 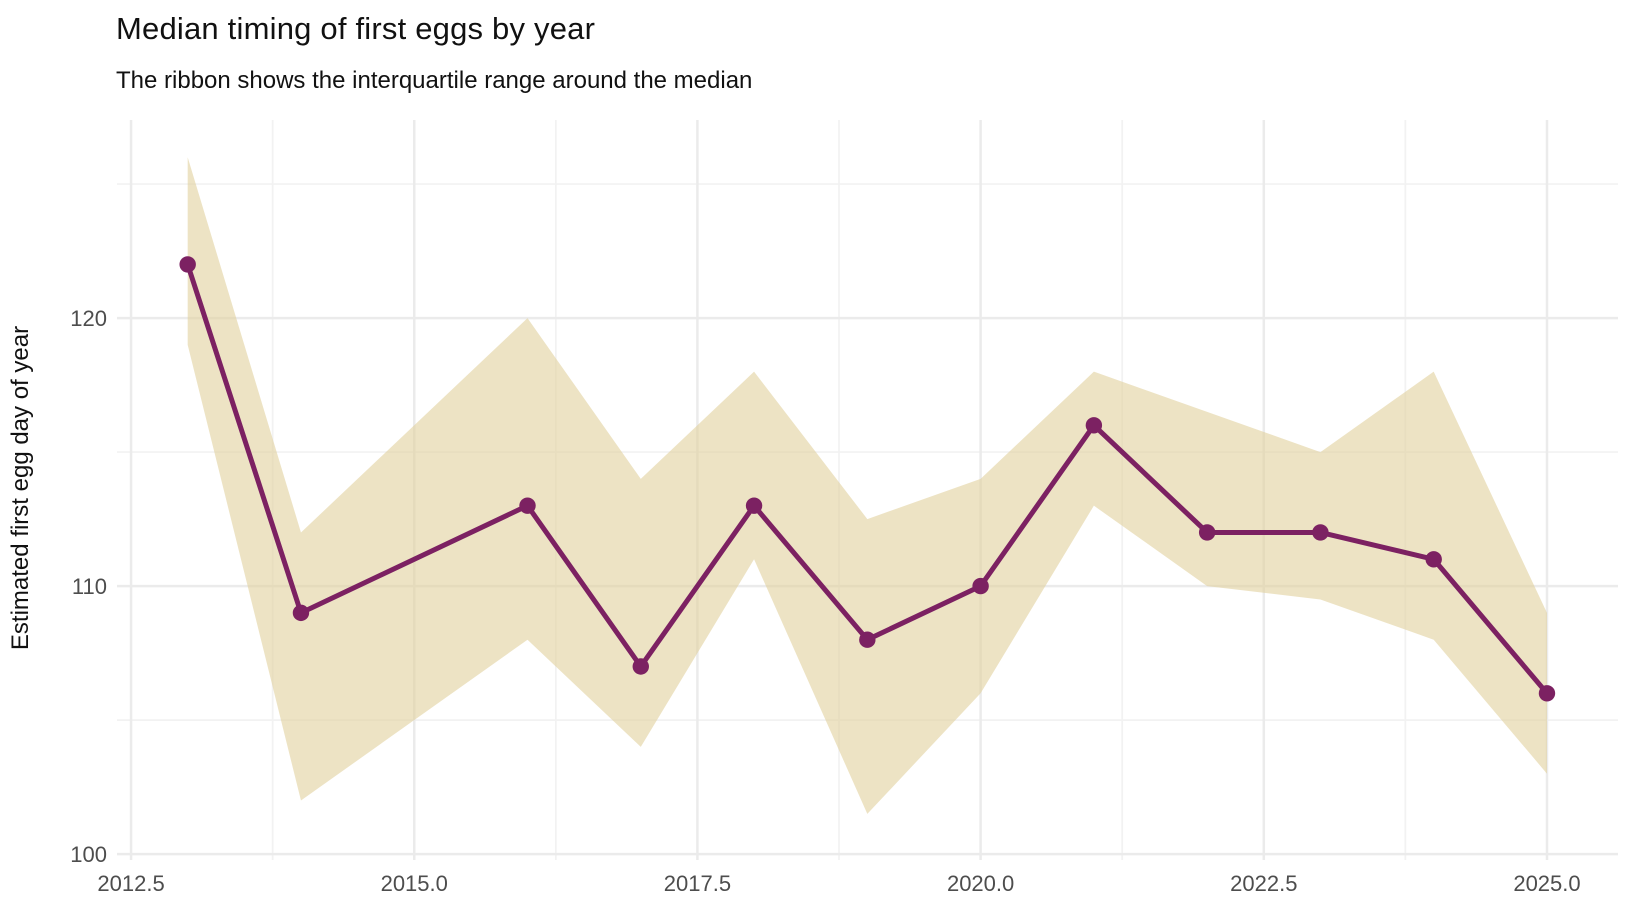 I want to click on y-tick-label: 100, so click(x=88, y=854).